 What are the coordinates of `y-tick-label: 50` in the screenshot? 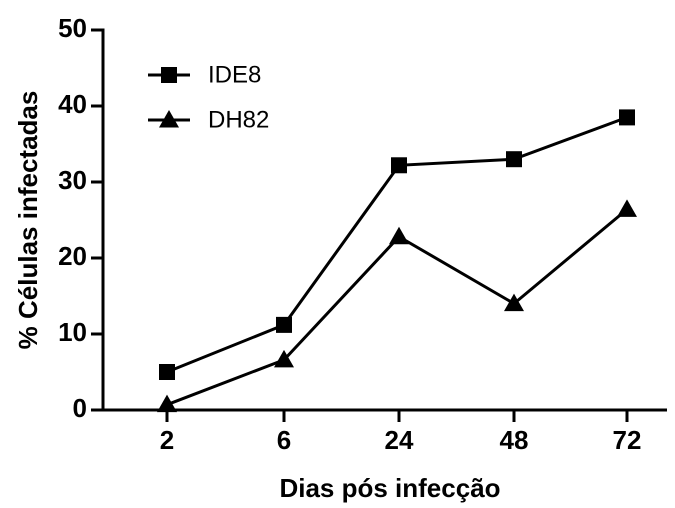 It's located at (72, 28).